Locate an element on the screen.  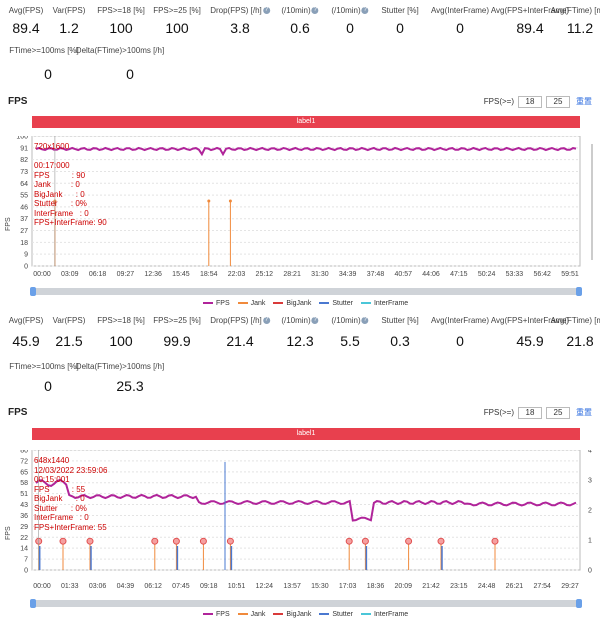
stat-label: Stutter [%] is located at coordinates (400, 10).